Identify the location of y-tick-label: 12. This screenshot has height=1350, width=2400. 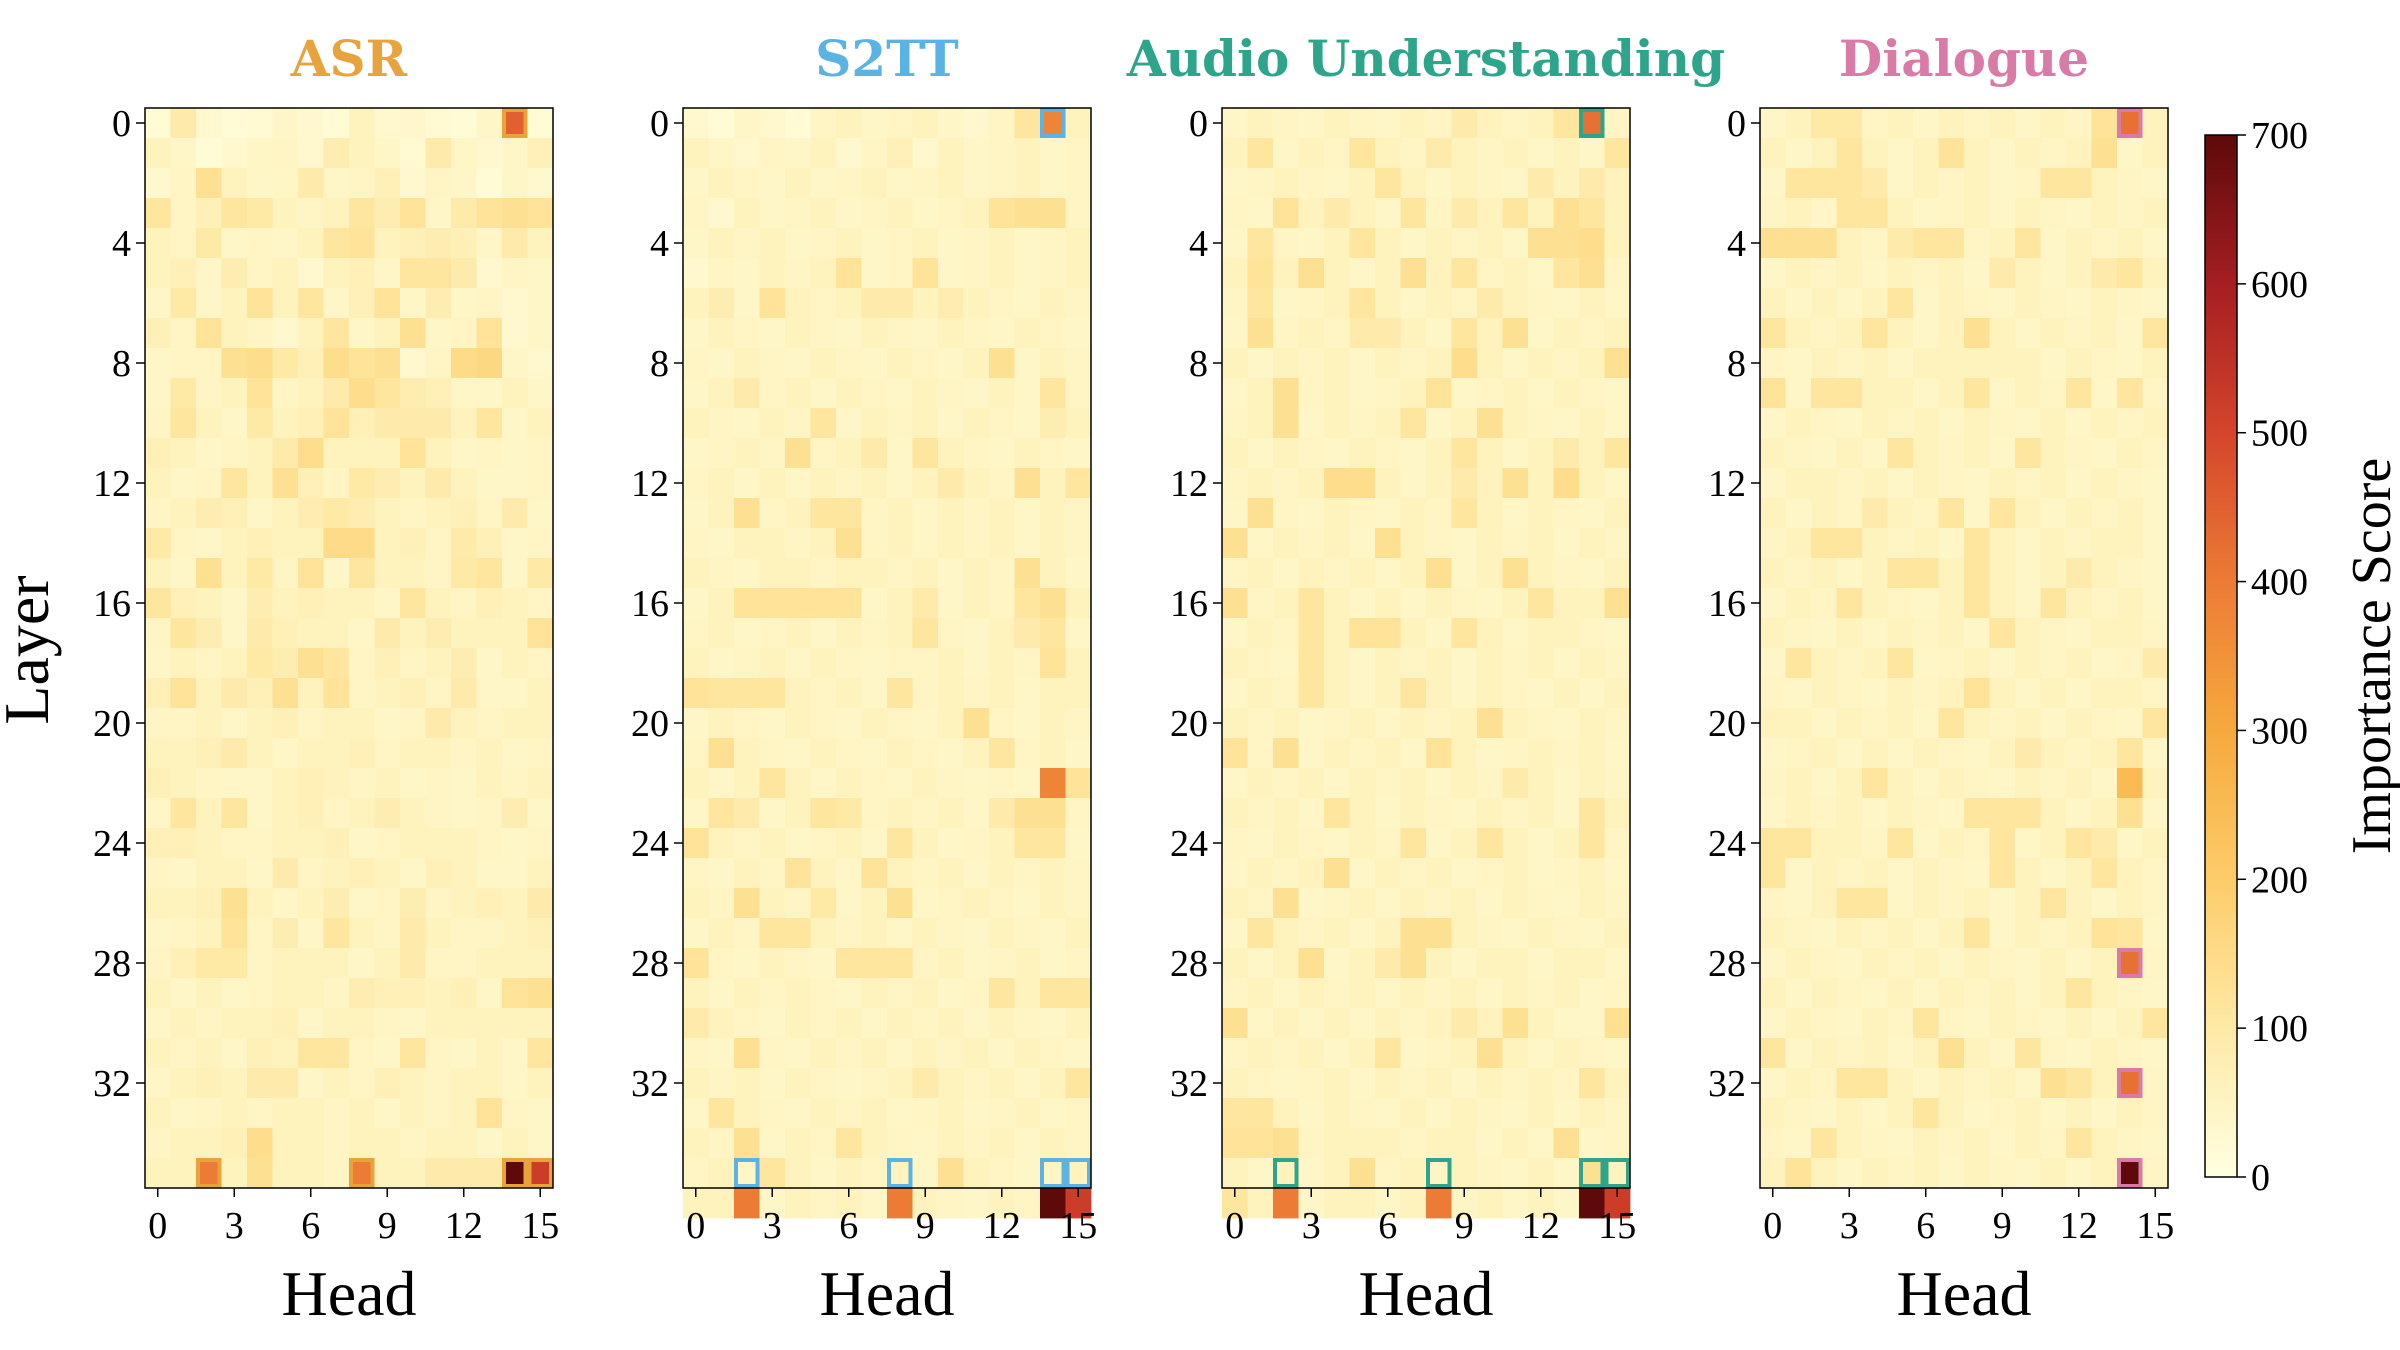
(112, 484).